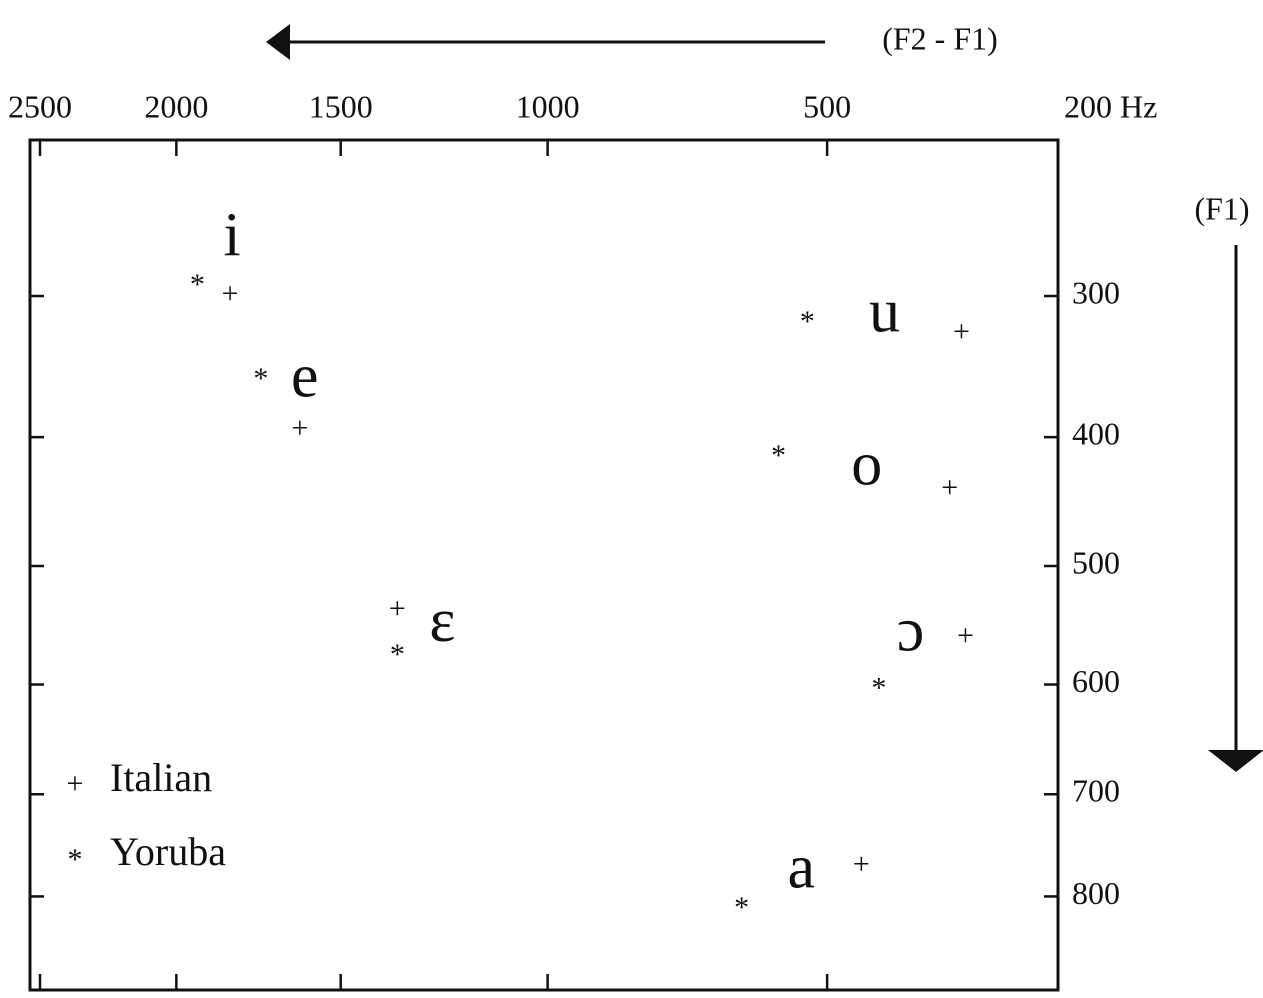 Image resolution: width=1263 pixels, height=998 pixels. What do you see at coordinates (1096, 893) in the screenshot?
I see `y-tick-label: 800` at bounding box center [1096, 893].